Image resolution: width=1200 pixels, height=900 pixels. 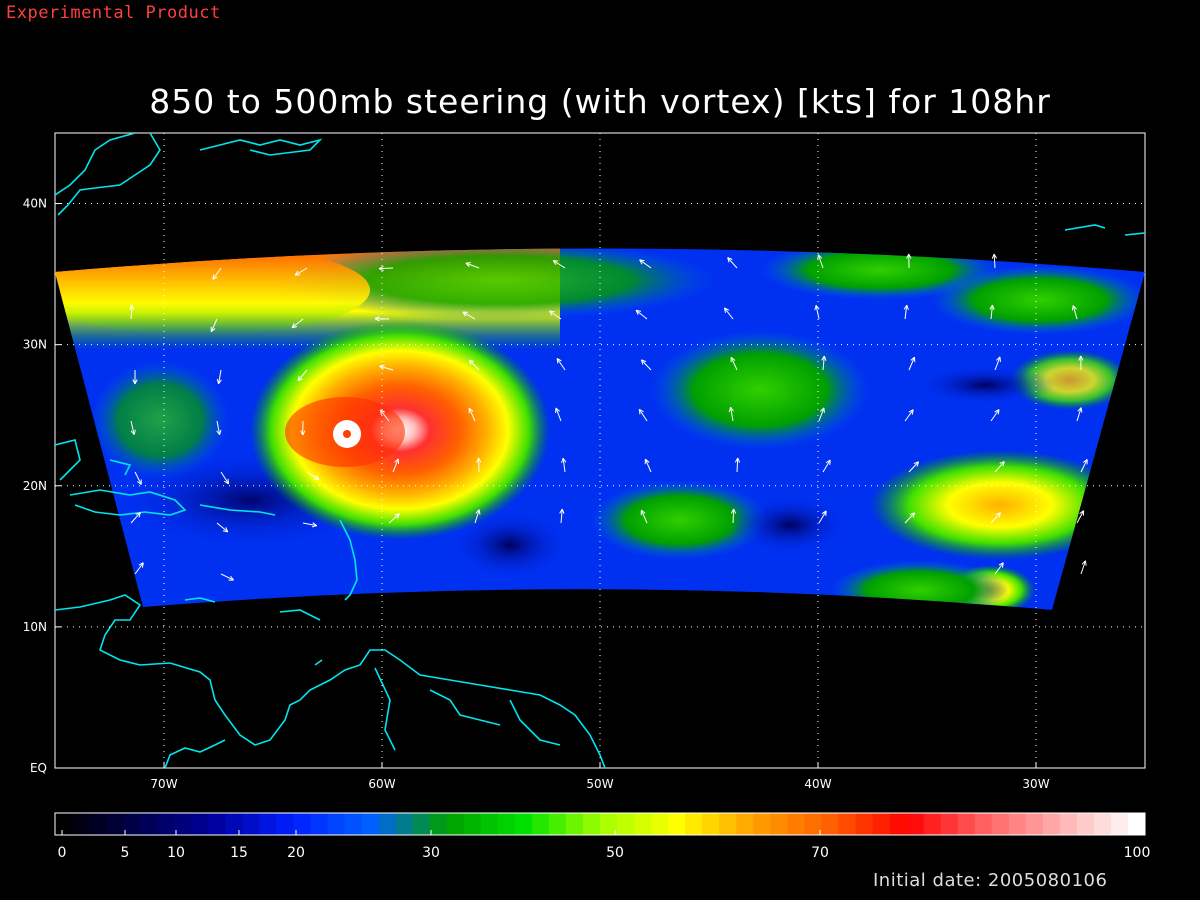 What do you see at coordinates (125, 853) in the screenshot?
I see `colorbar-tick-label: 5` at bounding box center [125, 853].